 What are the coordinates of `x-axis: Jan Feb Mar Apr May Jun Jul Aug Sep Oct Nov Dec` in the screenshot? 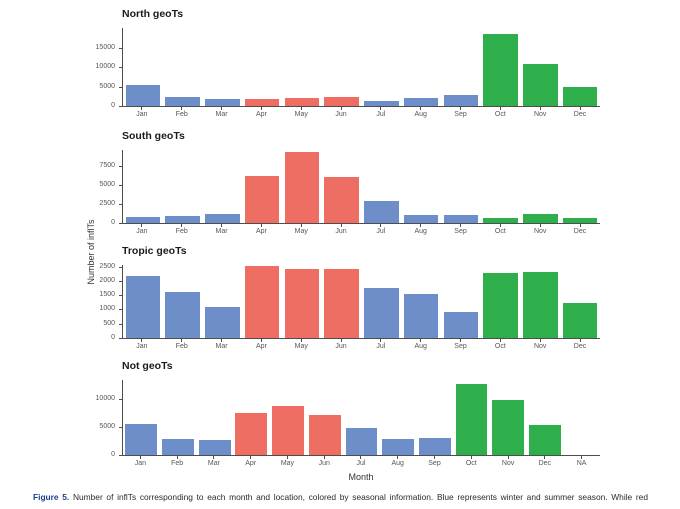 It's located at (361, 230).